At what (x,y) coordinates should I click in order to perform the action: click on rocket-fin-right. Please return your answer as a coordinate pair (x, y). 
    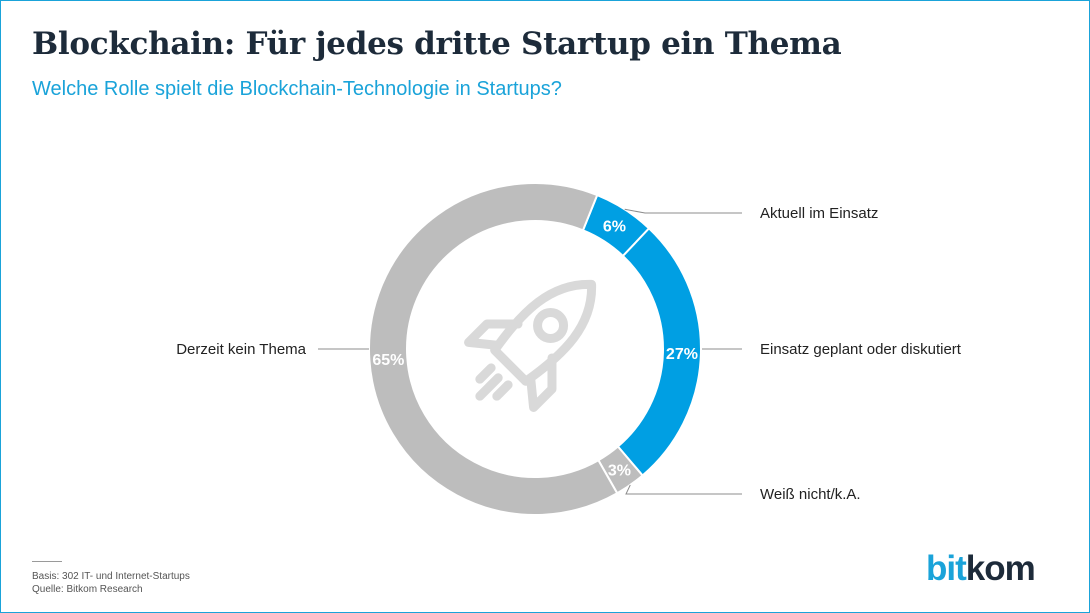
    Looking at the image, I should click on (541, 382).